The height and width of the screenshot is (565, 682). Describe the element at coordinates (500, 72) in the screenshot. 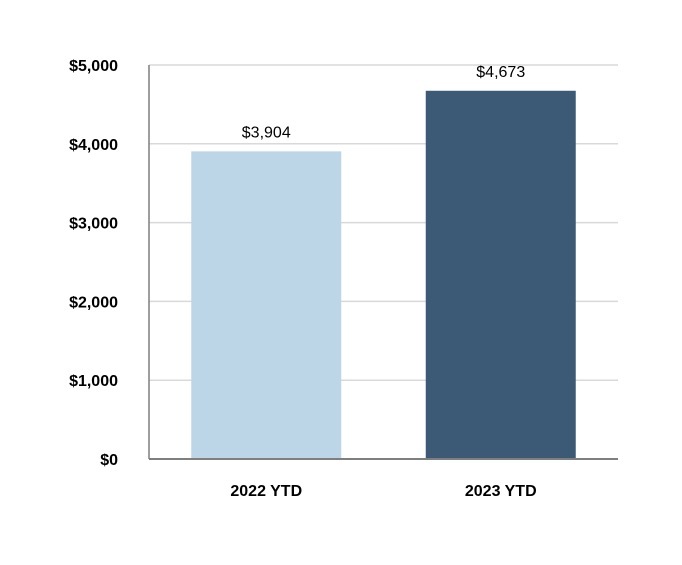

I see `data-label: $4,673` at that location.